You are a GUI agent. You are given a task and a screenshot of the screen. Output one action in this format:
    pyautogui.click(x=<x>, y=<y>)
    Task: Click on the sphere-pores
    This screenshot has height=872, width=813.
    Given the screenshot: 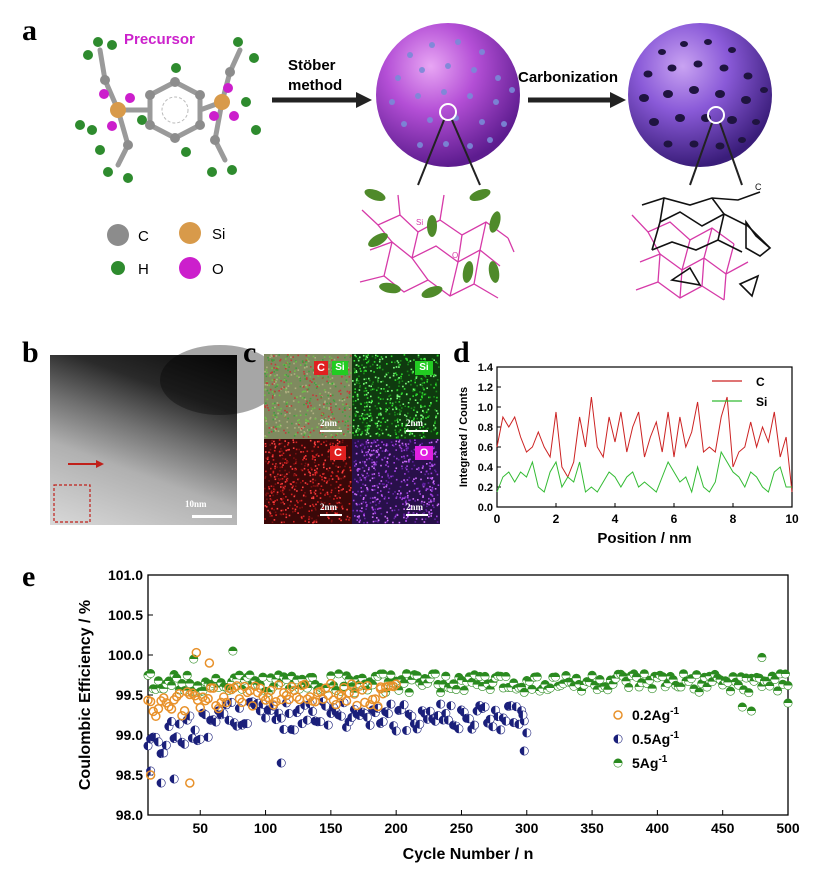 What is the action you would take?
    pyautogui.click(x=703, y=94)
    